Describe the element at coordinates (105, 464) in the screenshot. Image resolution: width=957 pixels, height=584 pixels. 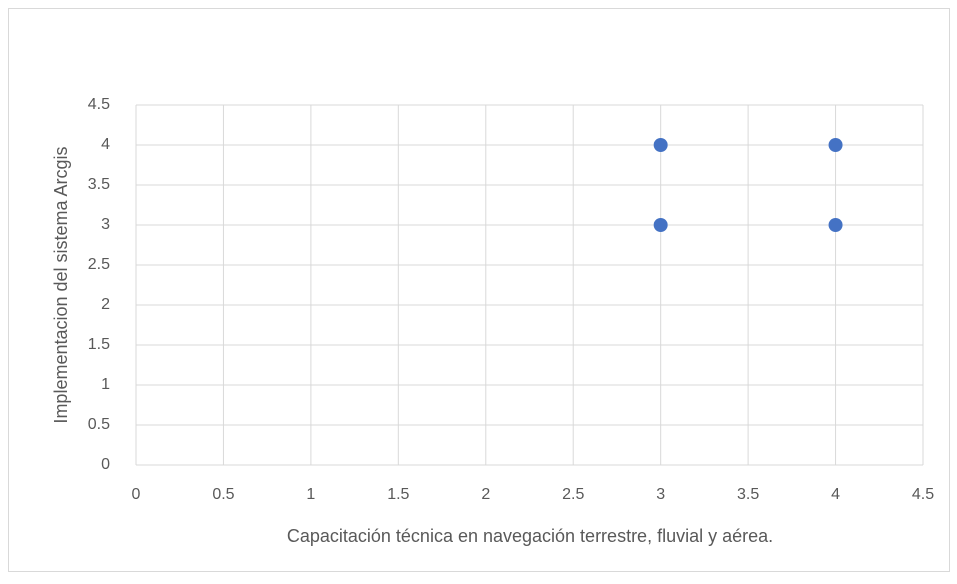
I see `y-tick-label: 0` at that location.